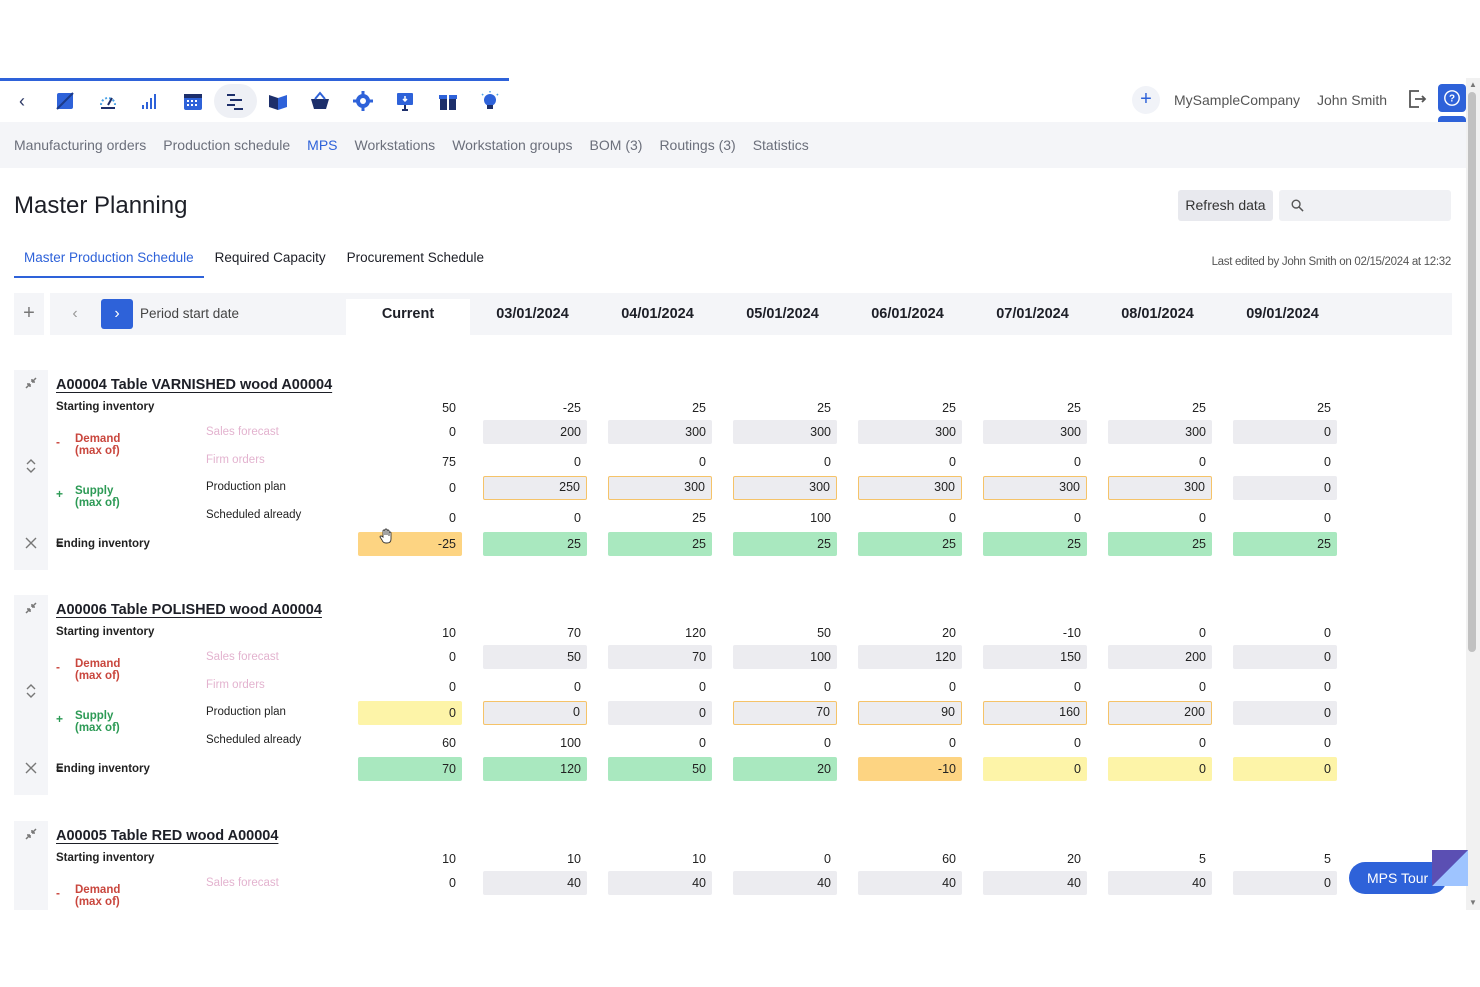  What do you see at coordinates (910, 713) in the screenshot?
I see `production-plan-cell: 90` at bounding box center [910, 713].